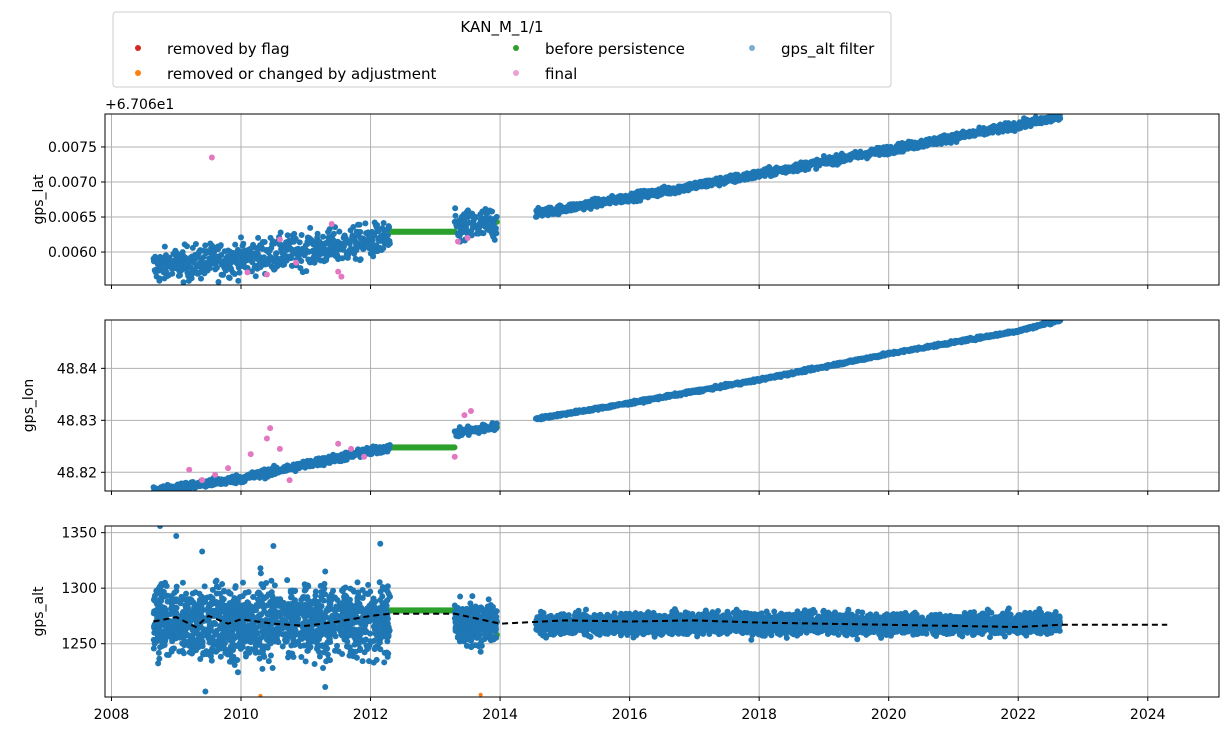 The height and width of the screenshot is (736, 1232). I want to click on legend-title: KAN_M_1/1, so click(501, 27).